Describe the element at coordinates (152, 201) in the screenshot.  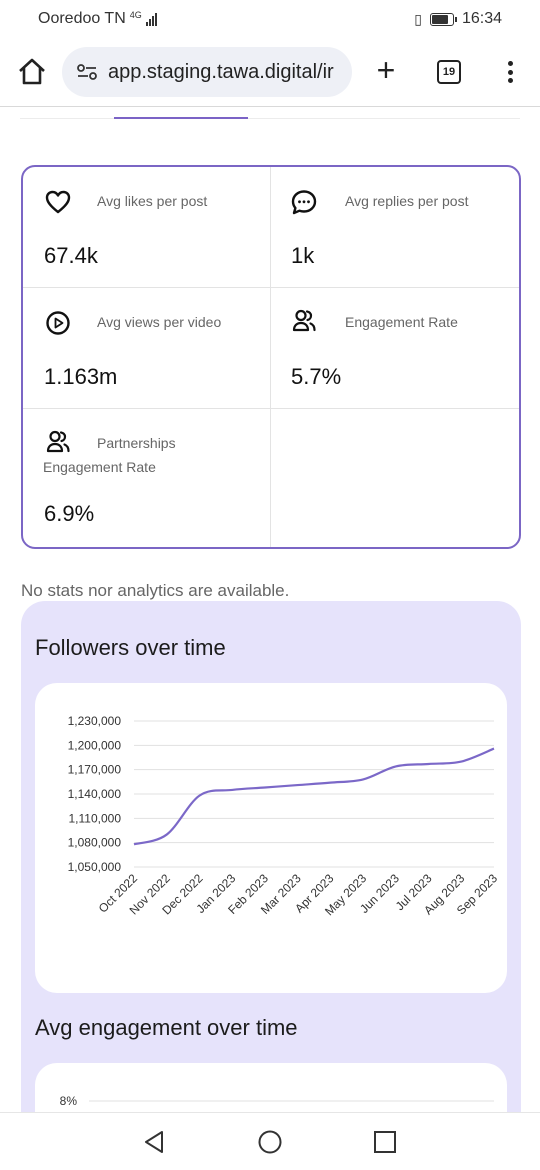
I see `stat-label: Avg likes per post` at that location.